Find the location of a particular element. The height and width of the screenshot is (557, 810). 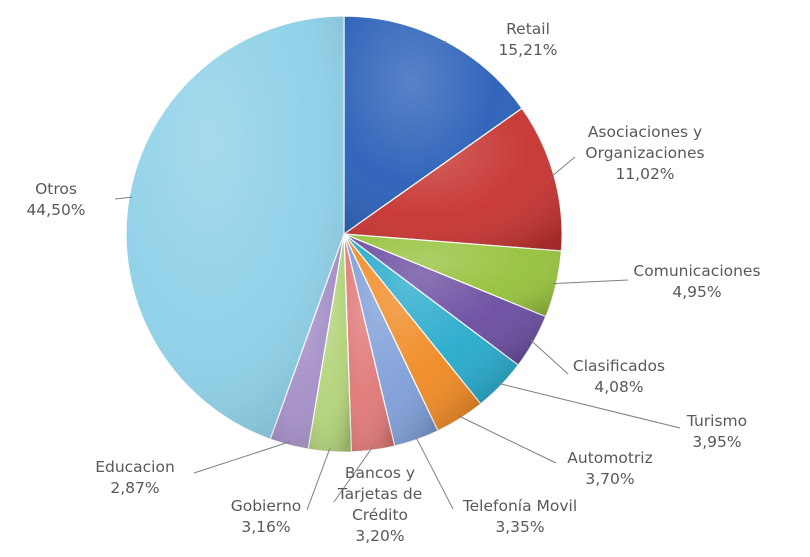

slice-name-label: Automotriz is located at coordinates (609, 458).